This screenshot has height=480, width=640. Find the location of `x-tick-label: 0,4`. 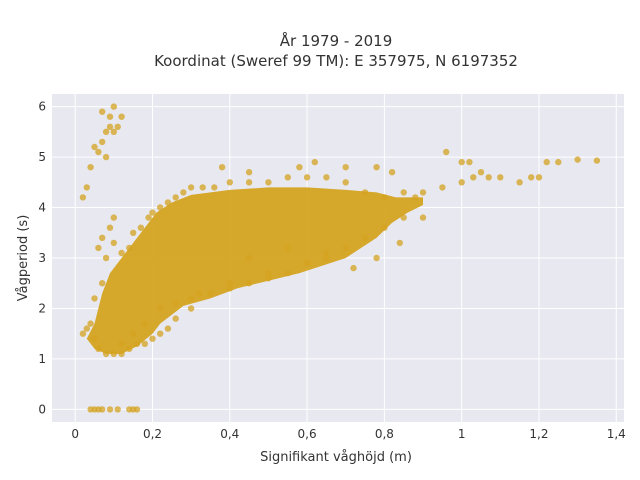

x-tick-label: 0,4 is located at coordinates (229, 434).